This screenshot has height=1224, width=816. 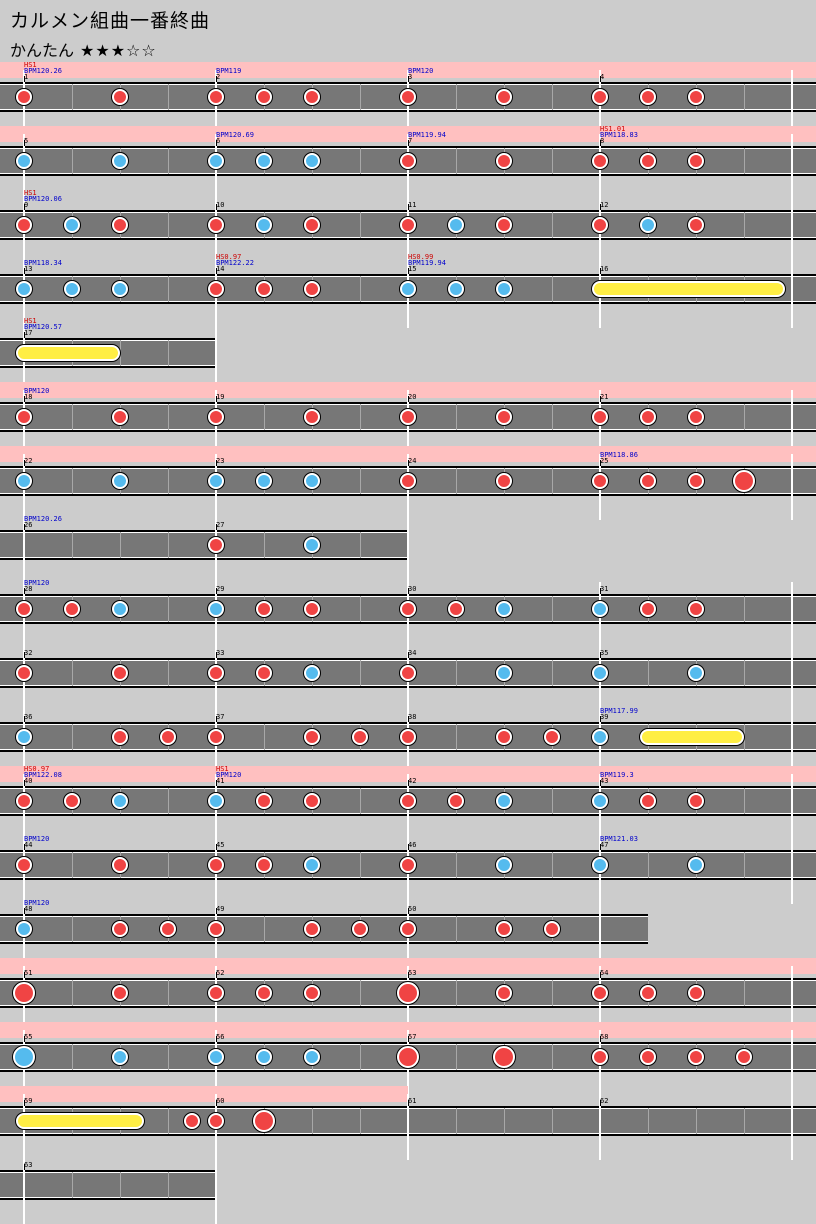 What do you see at coordinates (264, 1121) in the screenshot?
I see `don-note-big` at bounding box center [264, 1121].